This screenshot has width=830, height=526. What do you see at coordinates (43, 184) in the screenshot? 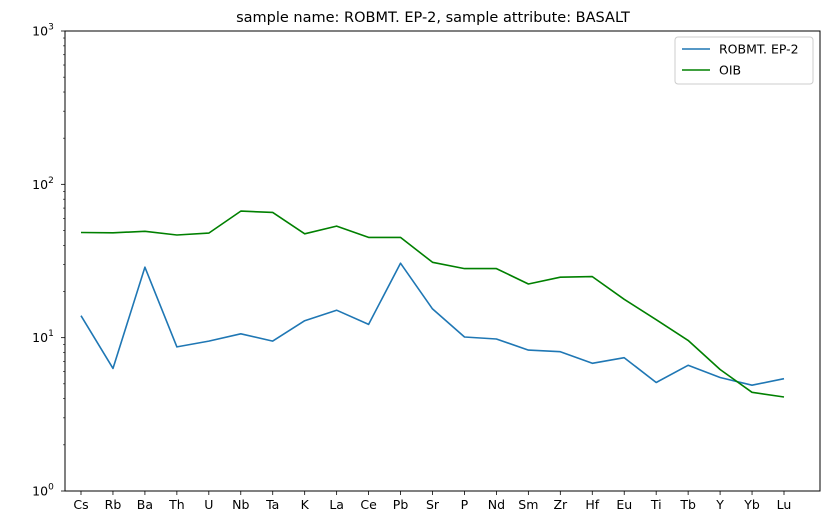
I see `y-tick-label: 102` at bounding box center [43, 184].